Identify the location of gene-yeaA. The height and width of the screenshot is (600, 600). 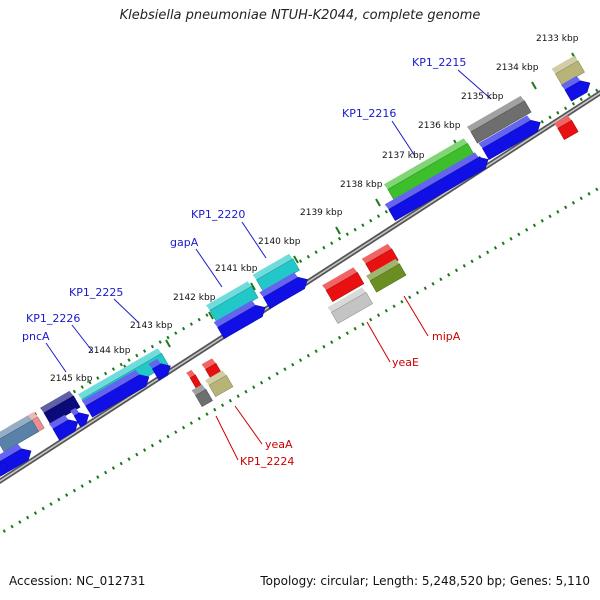
(219, 384).